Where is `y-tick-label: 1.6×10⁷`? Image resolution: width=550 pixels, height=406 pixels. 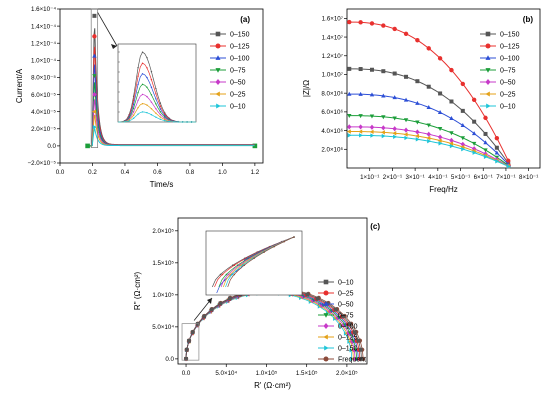
y-tick-label: 1.6×10⁷ is located at coordinates (332, 19).